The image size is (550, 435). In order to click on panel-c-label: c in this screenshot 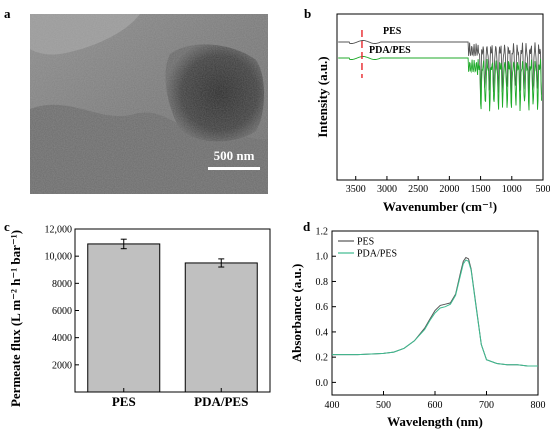, I will do `click(7, 226)`.